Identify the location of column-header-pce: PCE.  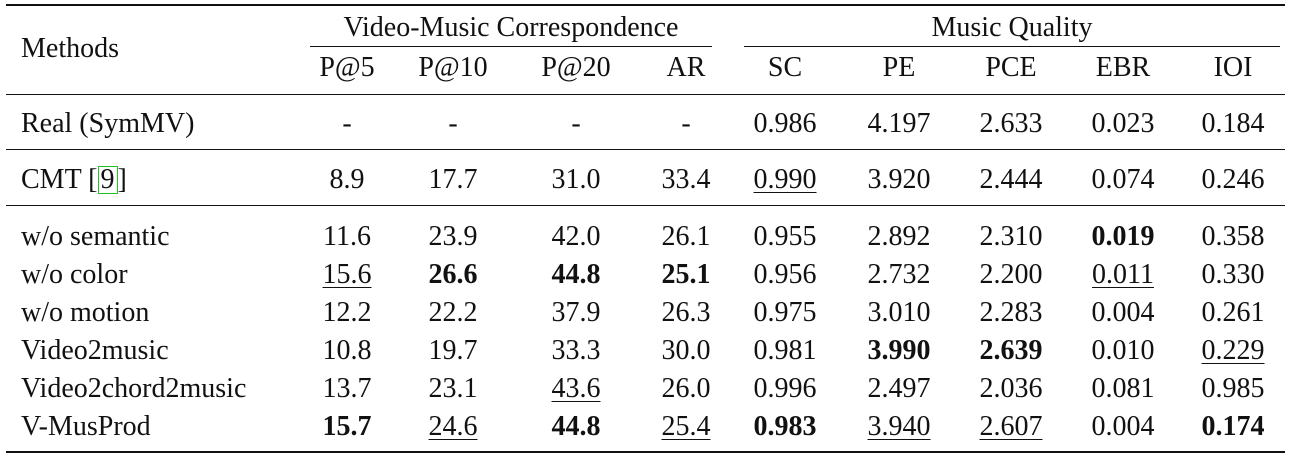
(1011, 67).